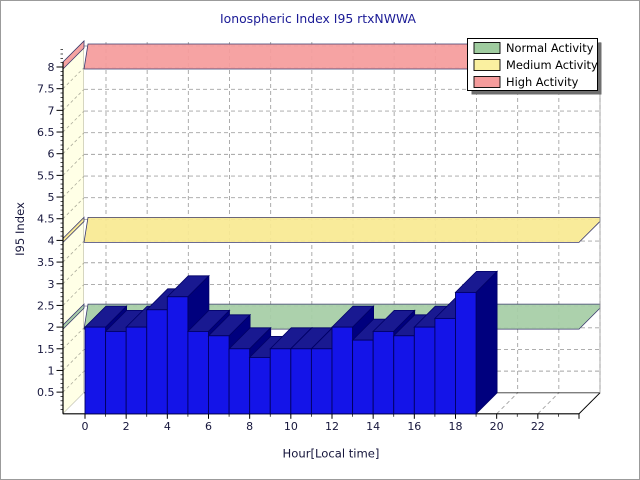  What do you see at coordinates (51, 284) in the screenshot?
I see `y-tick-label: 3` at bounding box center [51, 284].